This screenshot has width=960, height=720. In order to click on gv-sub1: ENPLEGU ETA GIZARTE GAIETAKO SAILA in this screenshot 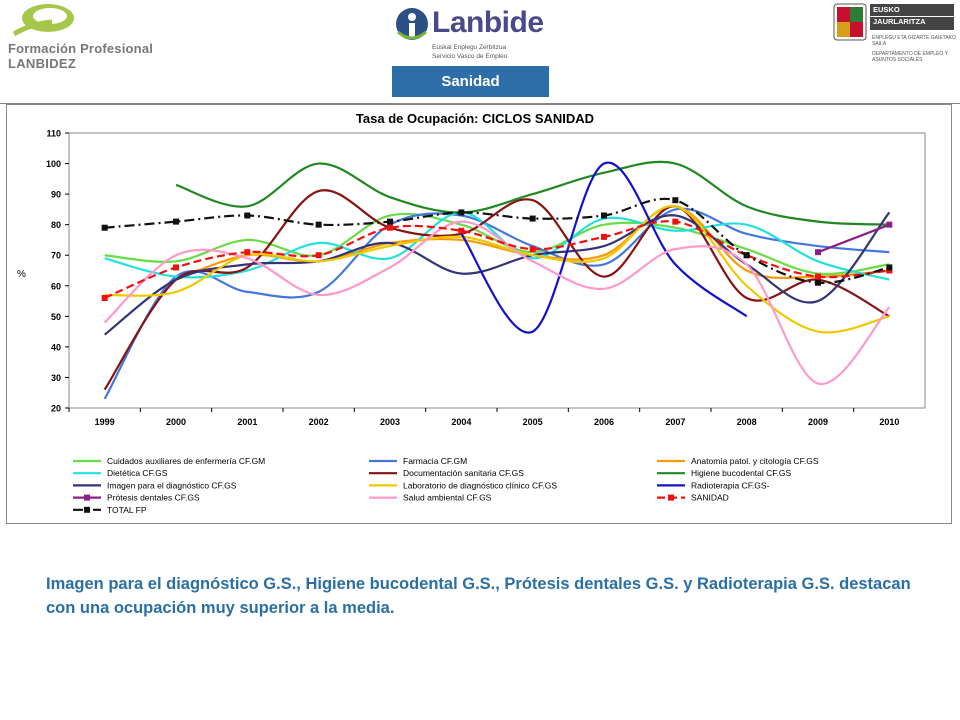, I will do `click(914, 41)`.